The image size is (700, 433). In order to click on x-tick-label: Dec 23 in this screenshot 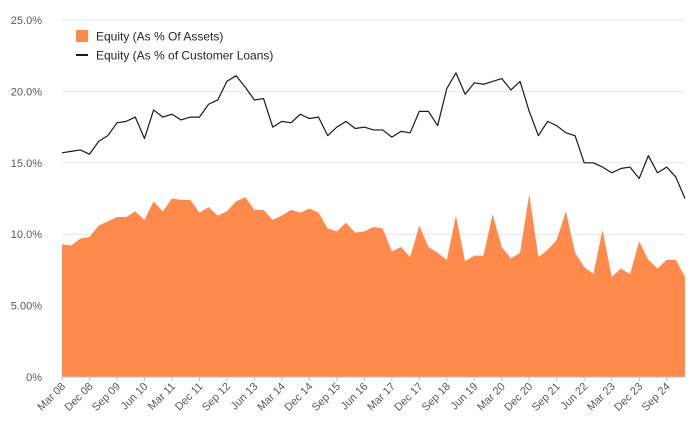, I will do `click(628, 397)`.